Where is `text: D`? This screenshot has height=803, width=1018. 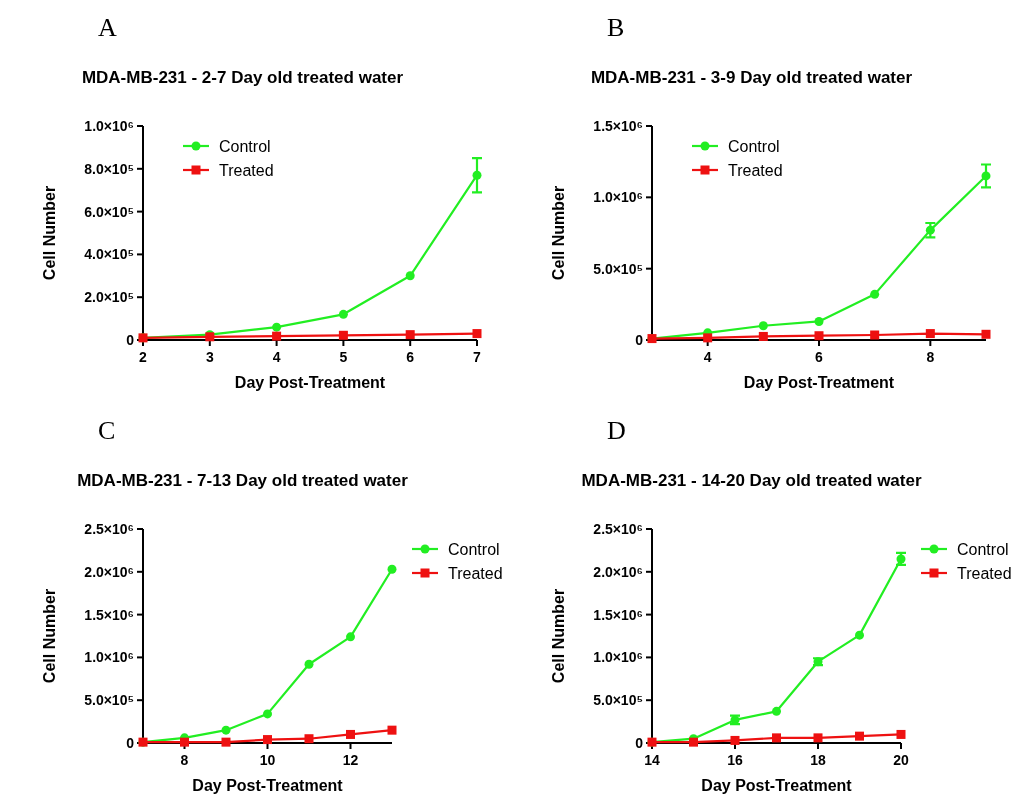 text: D is located at coordinates (616, 430).